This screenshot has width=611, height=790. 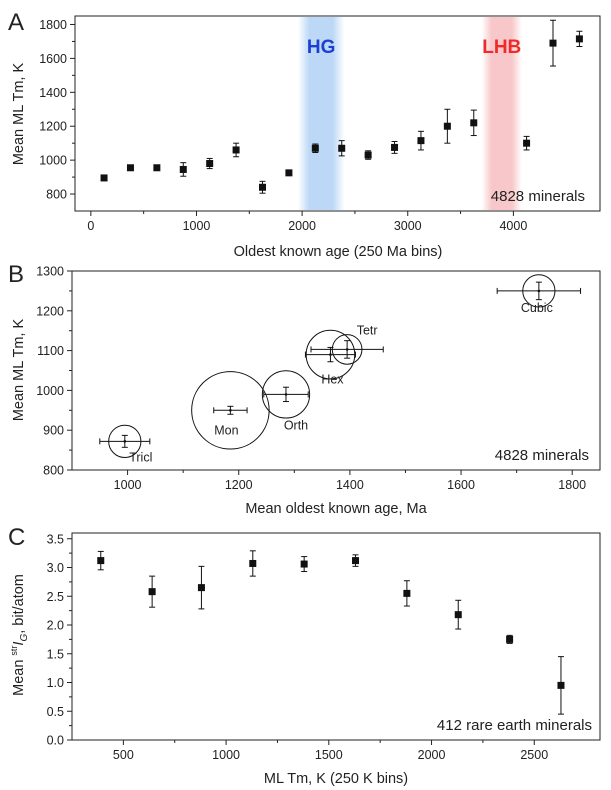 I want to click on x-axis-title: ML Tm, K (250 K bins), so click(x=336, y=779).